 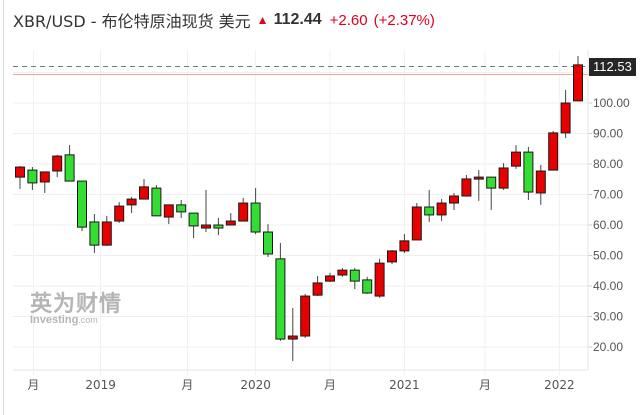 I want to click on x-tick-label: 2021, so click(x=404, y=385).